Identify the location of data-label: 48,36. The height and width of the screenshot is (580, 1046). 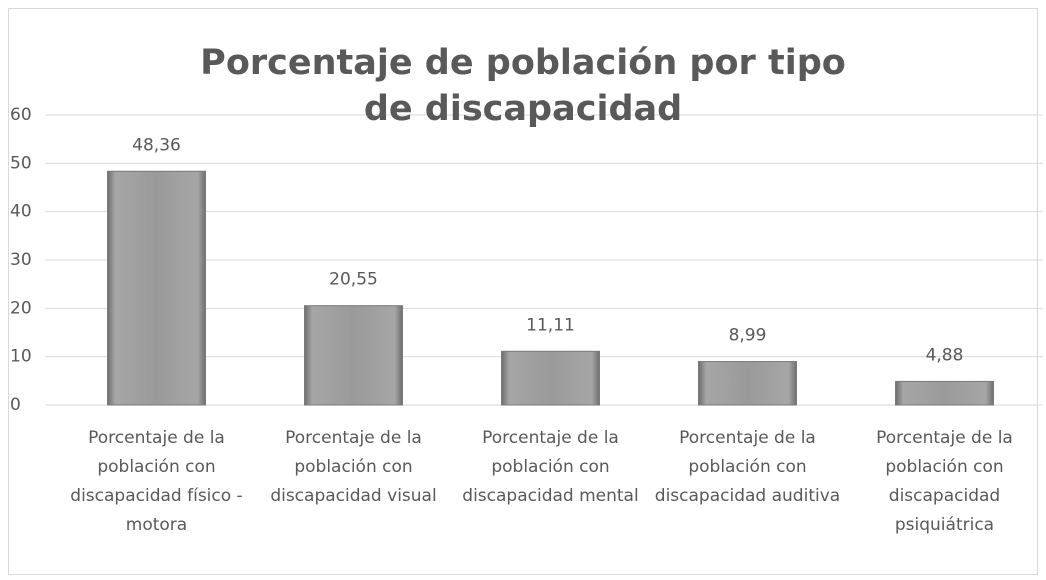
(156, 145).